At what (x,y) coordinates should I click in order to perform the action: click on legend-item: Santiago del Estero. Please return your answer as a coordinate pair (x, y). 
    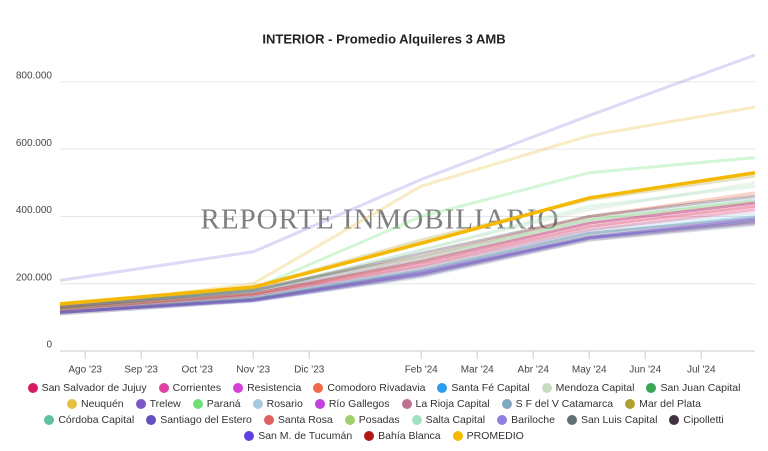
    Looking at the image, I should click on (199, 420).